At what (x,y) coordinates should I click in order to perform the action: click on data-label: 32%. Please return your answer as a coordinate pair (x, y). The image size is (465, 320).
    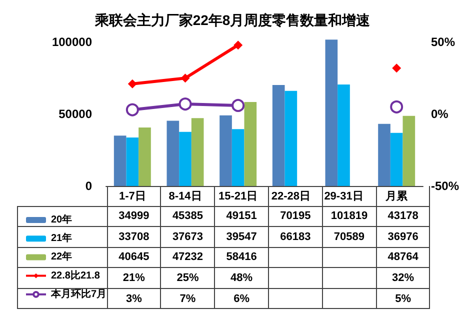
    Looking at the image, I should click on (403, 278).